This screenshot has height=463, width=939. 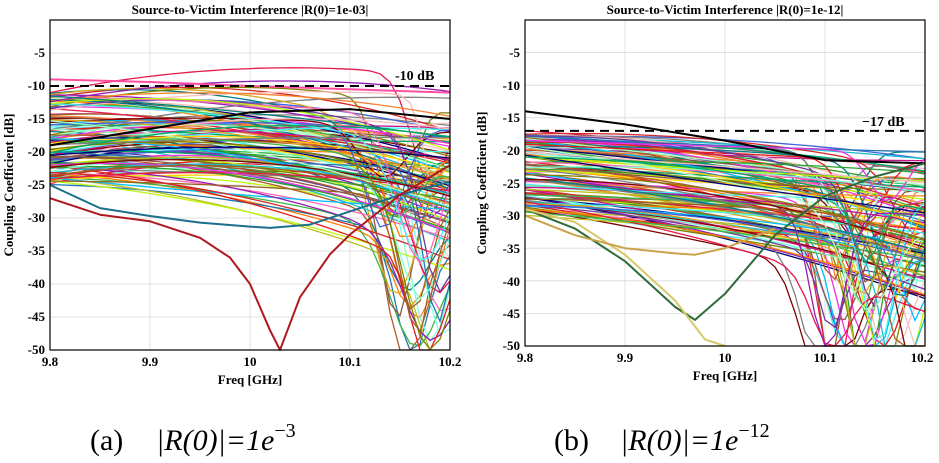 I want to click on caption-a-prefix: (a), so click(x=106, y=440).